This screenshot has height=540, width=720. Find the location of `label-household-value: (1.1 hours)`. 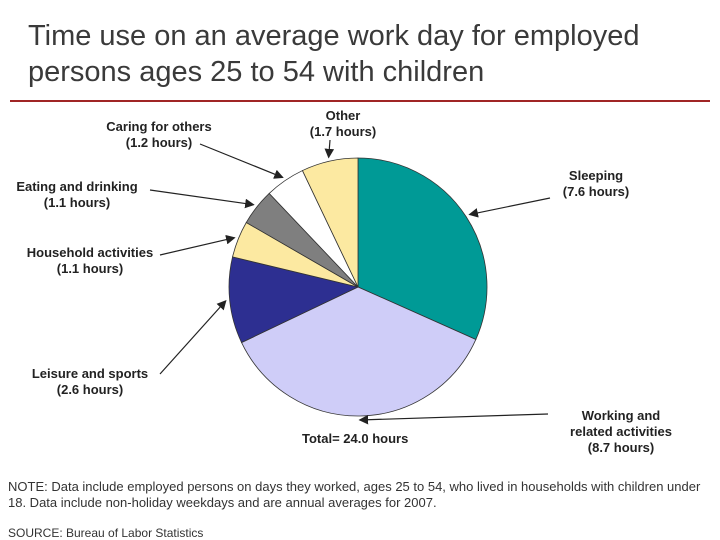

label-household-value: (1.1 hours) is located at coordinates (90, 268).